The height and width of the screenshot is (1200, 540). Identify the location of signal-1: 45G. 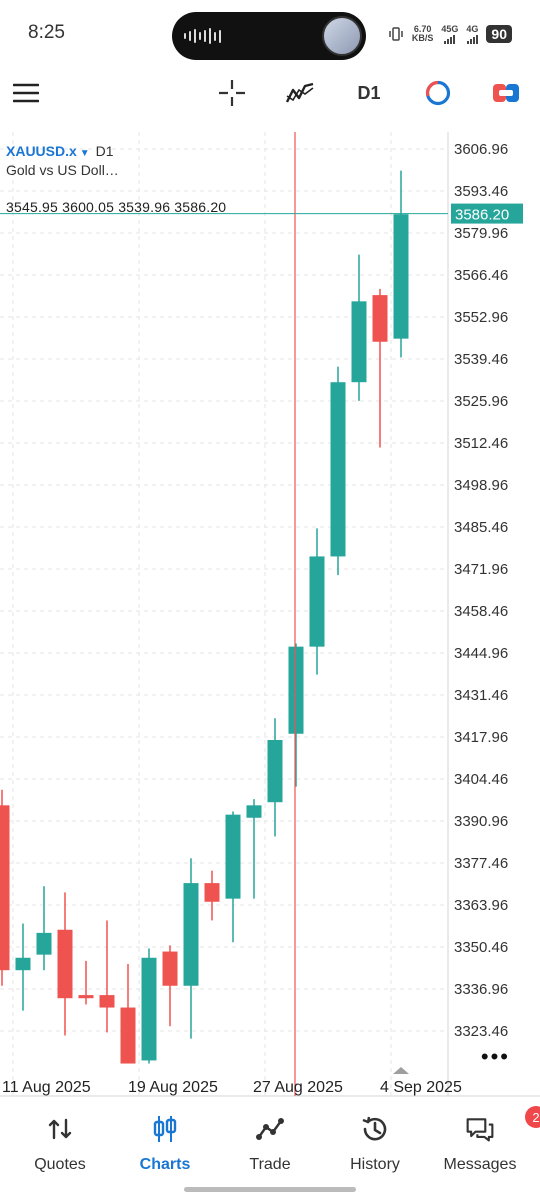
(449, 34).